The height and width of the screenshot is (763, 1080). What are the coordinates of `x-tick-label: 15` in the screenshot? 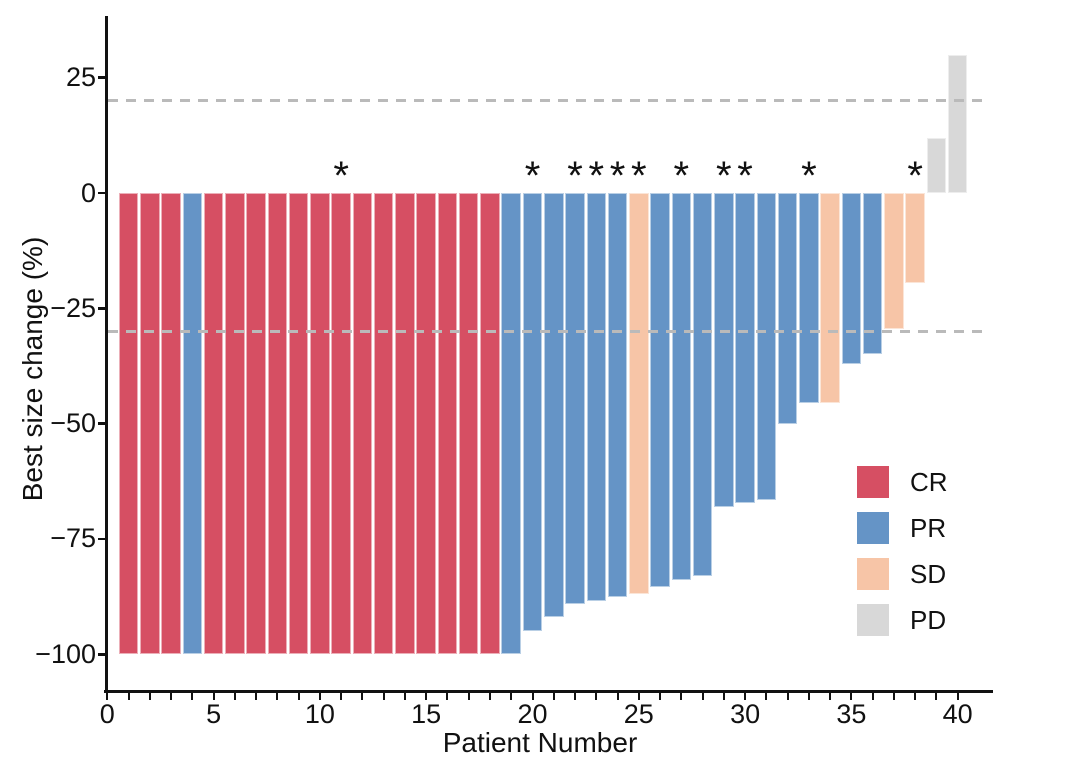 It's located at (426, 714).